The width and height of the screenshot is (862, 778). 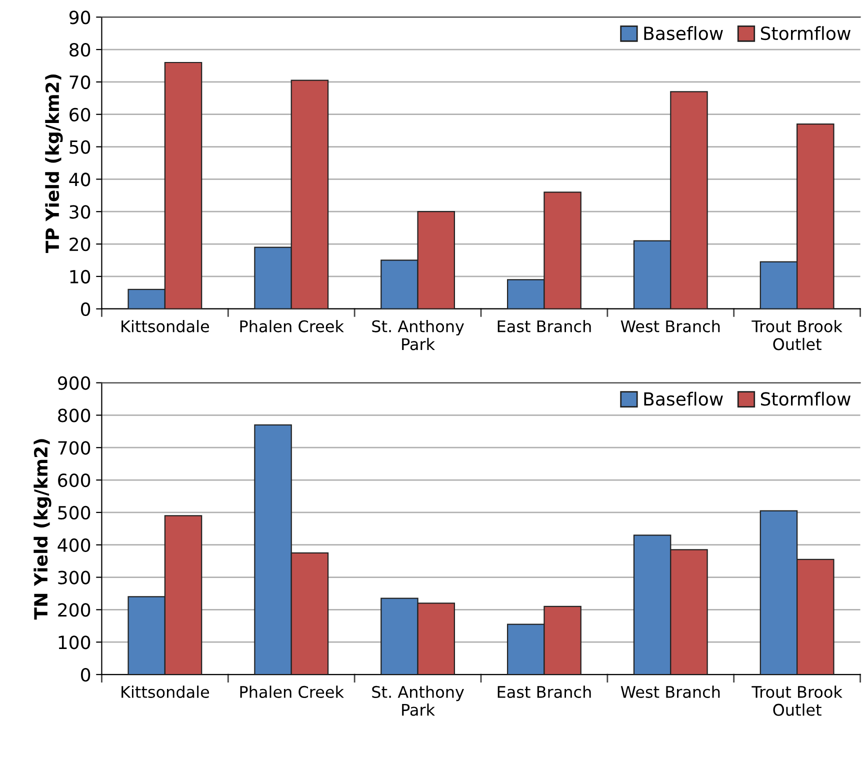 I want to click on y-tick-label: 30, so click(x=80, y=212).